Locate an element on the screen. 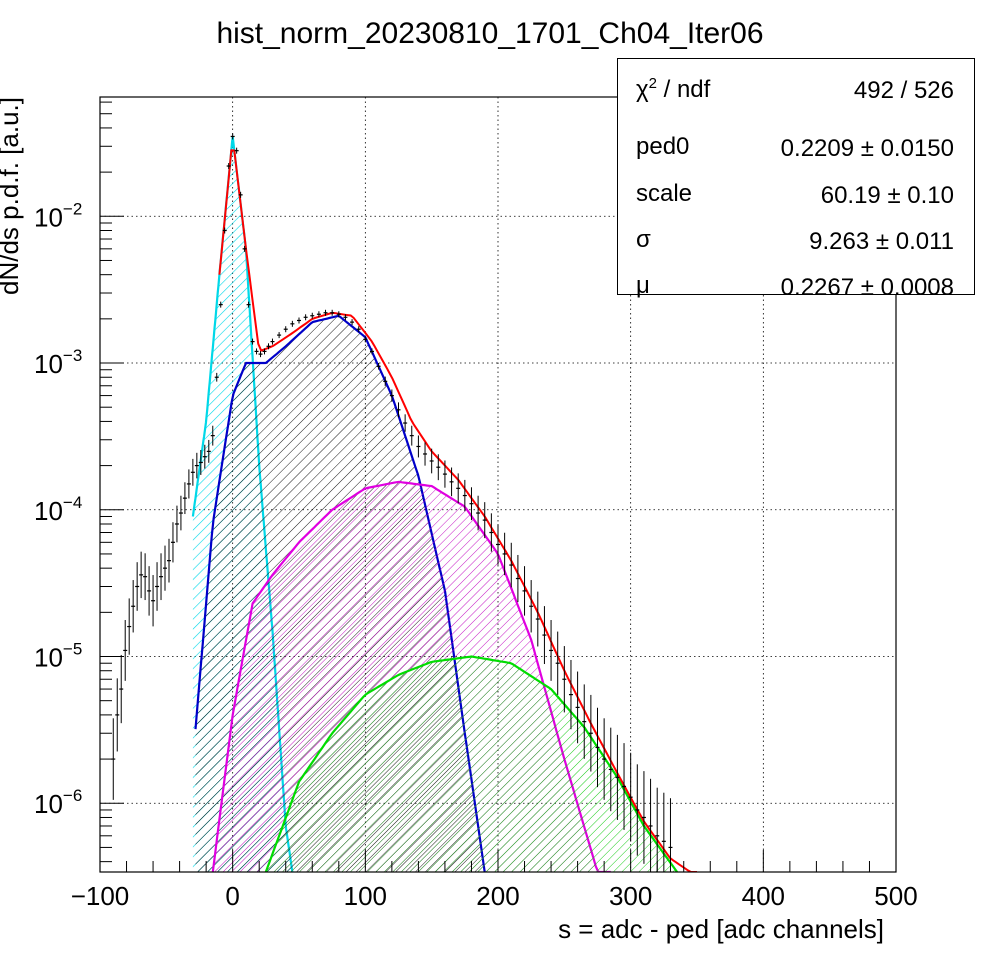 This screenshot has height=972, width=996. chart-title: hist_norm_20230810_1701_Ch04_Iter06 is located at coordinates (489, 33).